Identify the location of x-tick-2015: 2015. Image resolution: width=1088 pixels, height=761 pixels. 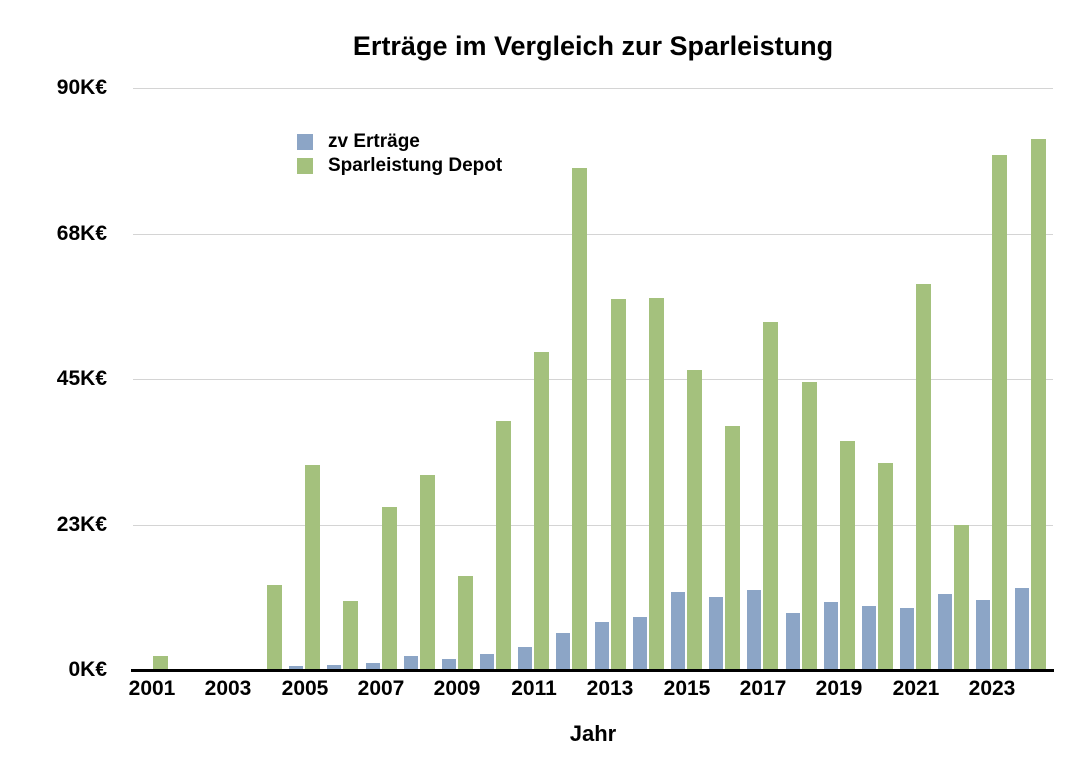
(687, 688).